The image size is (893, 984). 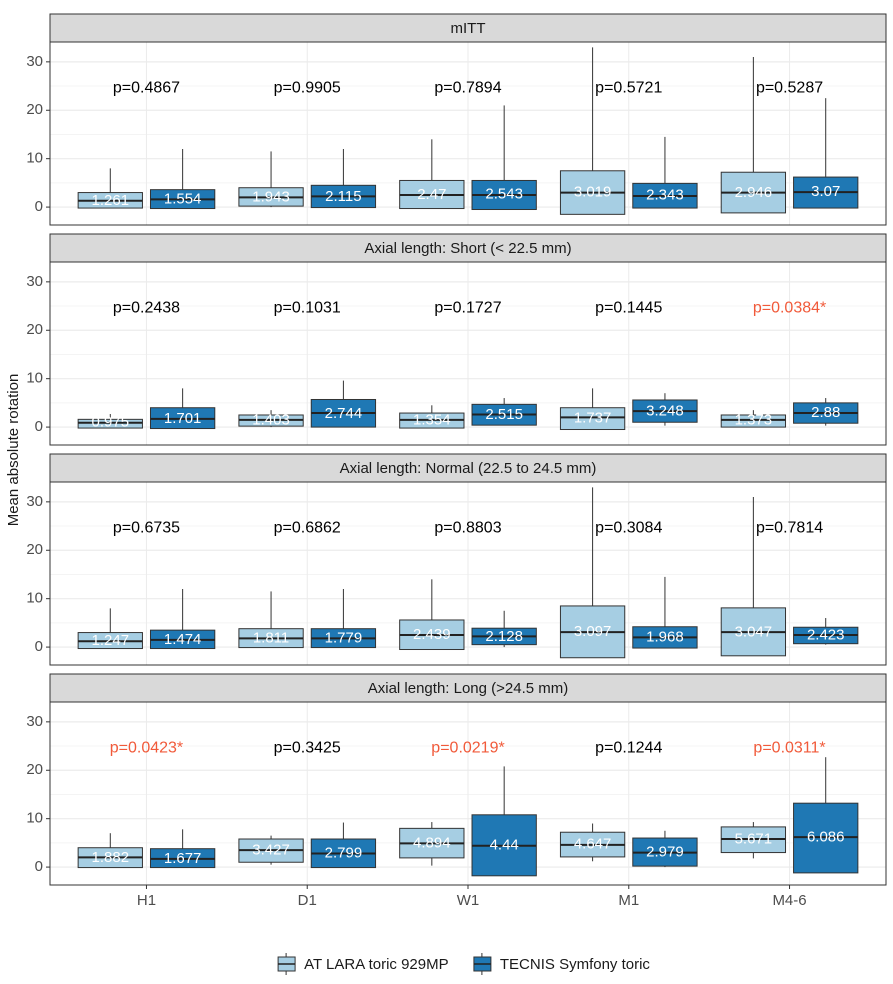 What do you see at coordinates (183, 199) in the screenshot?
I see `mean-label: 1.554` at bounding box center [183, 199].